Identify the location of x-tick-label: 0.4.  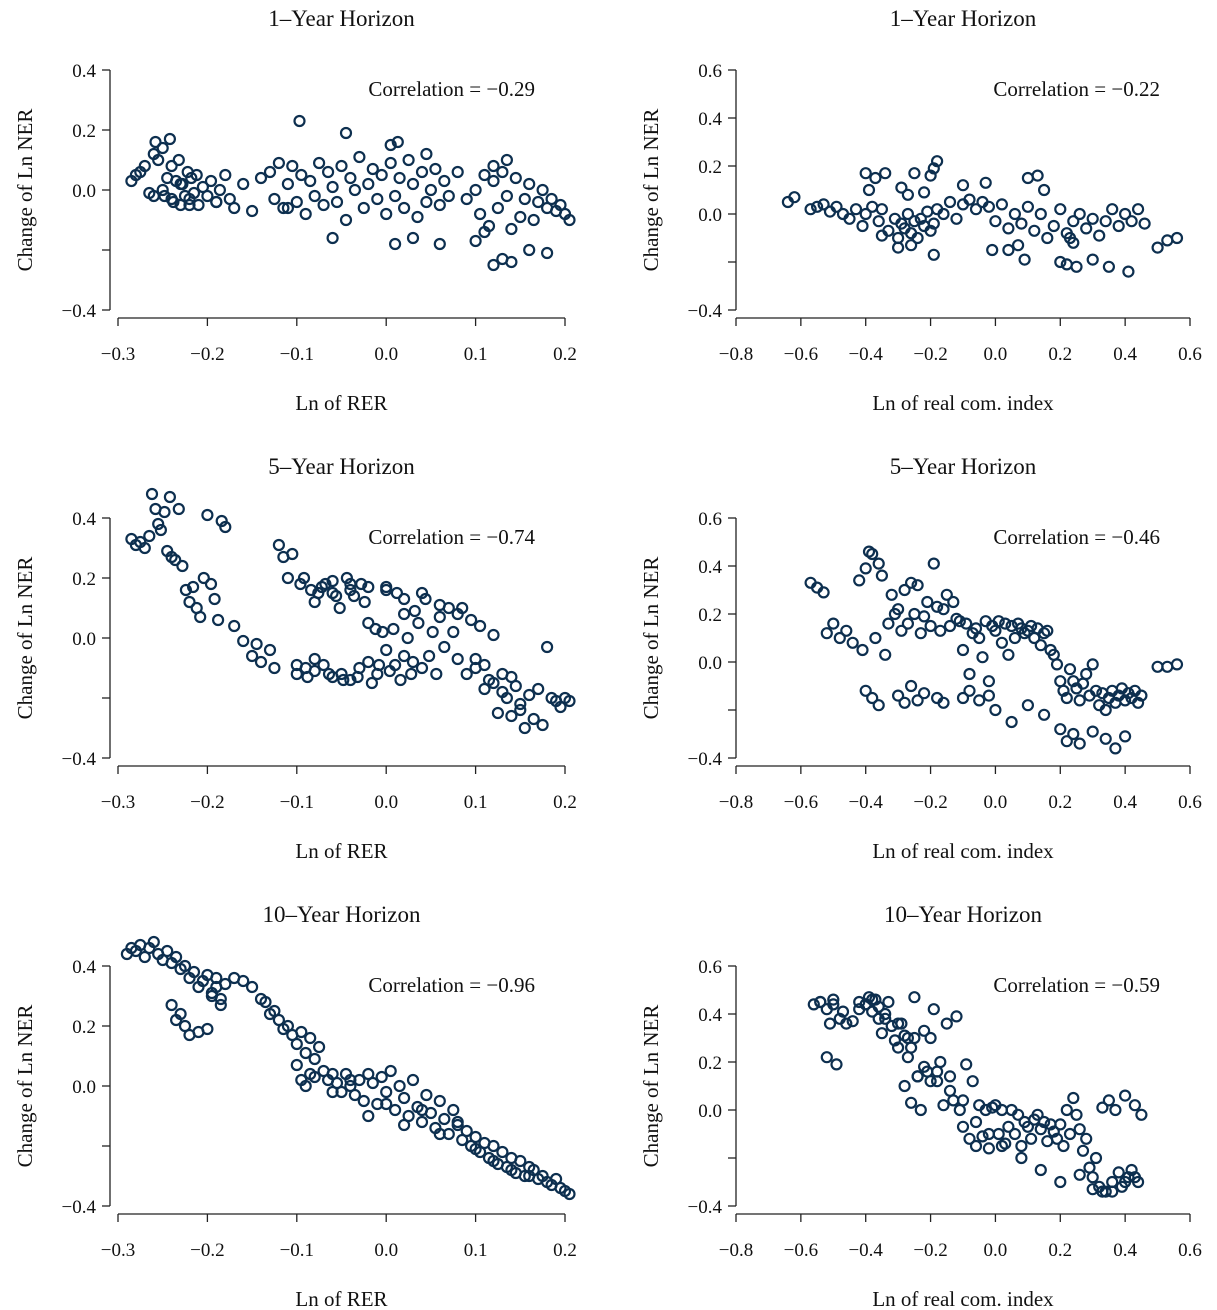
(1125, 1250).